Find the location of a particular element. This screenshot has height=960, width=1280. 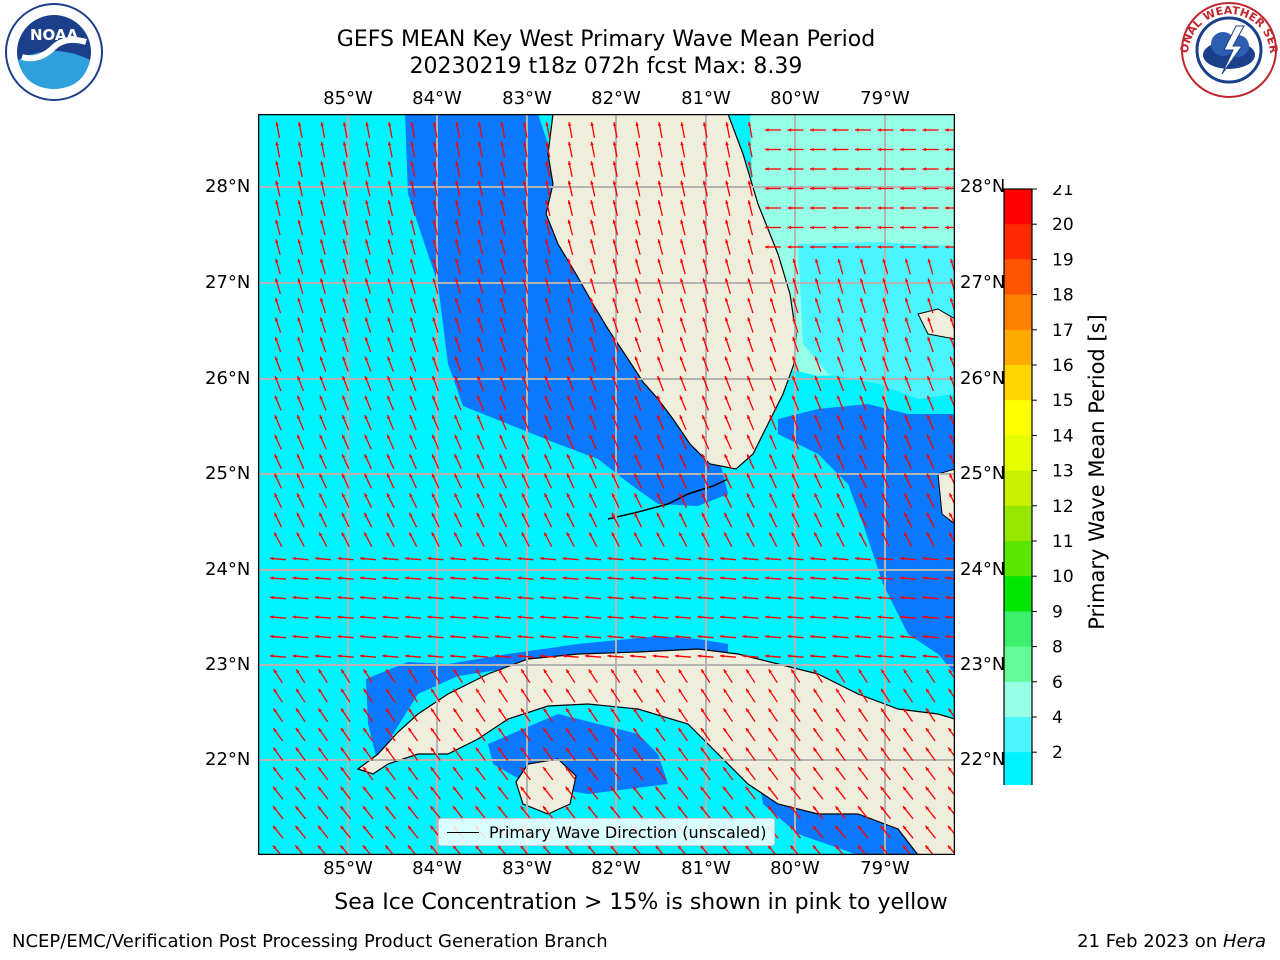

isla-juventud-land is located at coordinates (546, 786).